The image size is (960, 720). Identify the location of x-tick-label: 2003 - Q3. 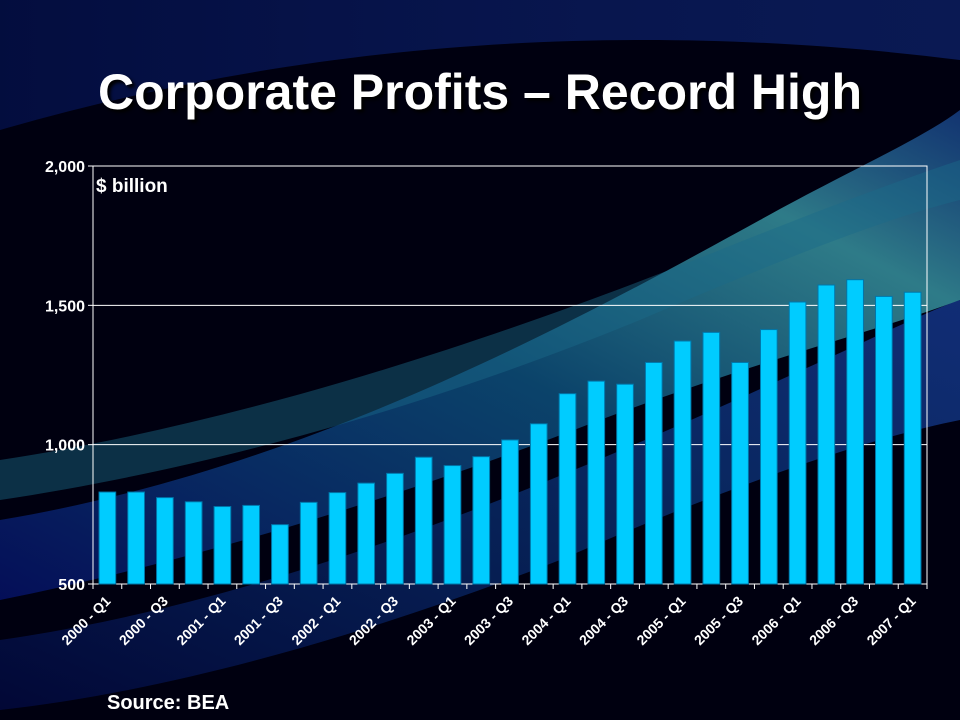
(488, 620).